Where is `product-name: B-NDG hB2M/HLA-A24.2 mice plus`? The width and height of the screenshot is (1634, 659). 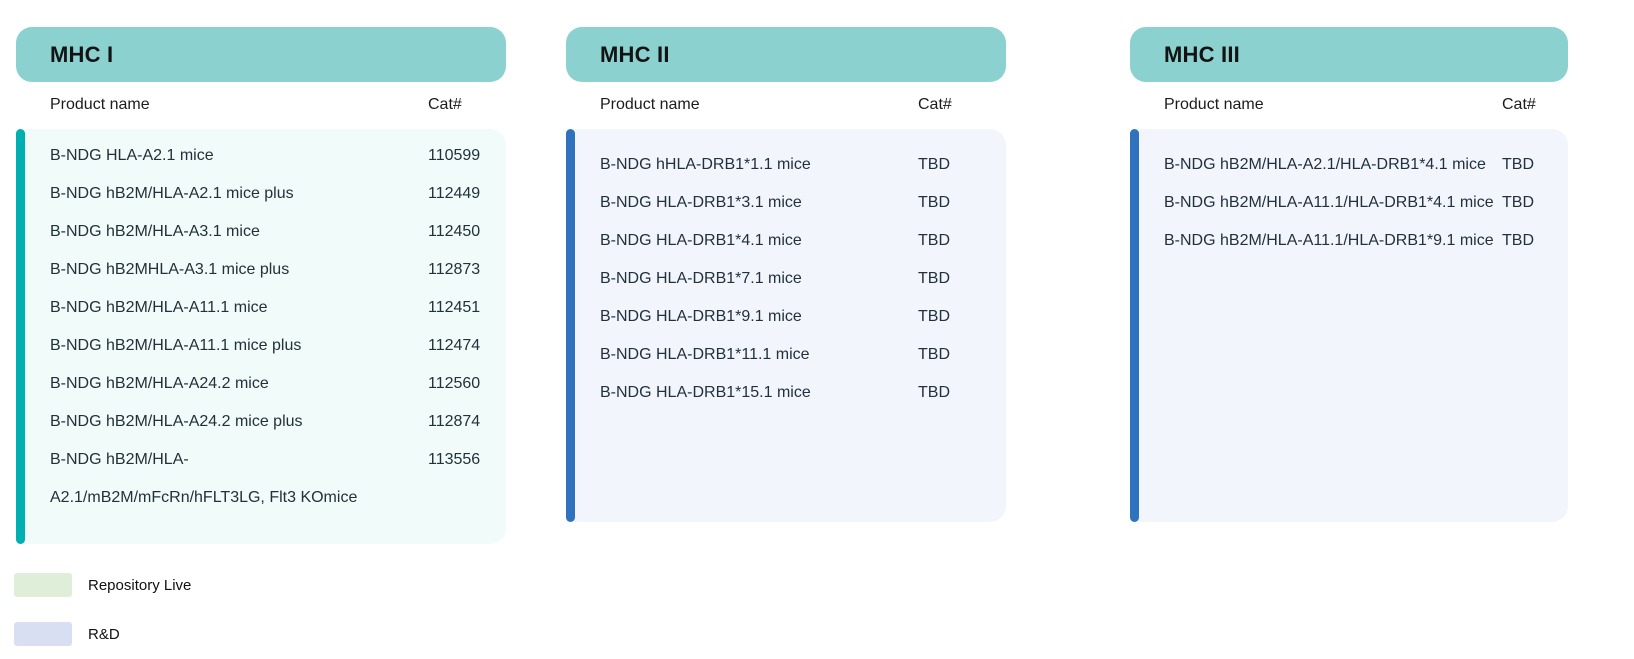
product-name: B-NDG hB2M/HLA-A24.2 mice plus is located at coordinates (176, 421).